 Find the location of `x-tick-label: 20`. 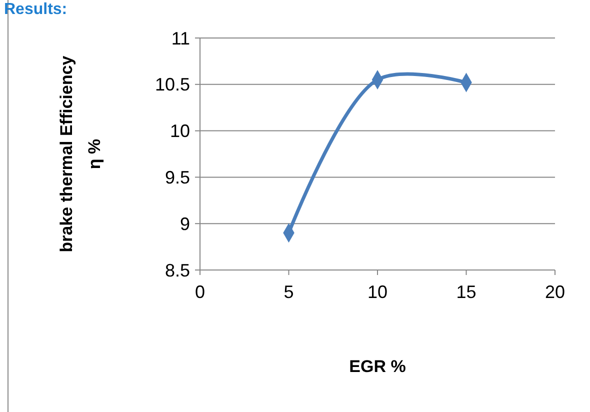

x-tick-label: 20 is located at coordinates (555, 292).